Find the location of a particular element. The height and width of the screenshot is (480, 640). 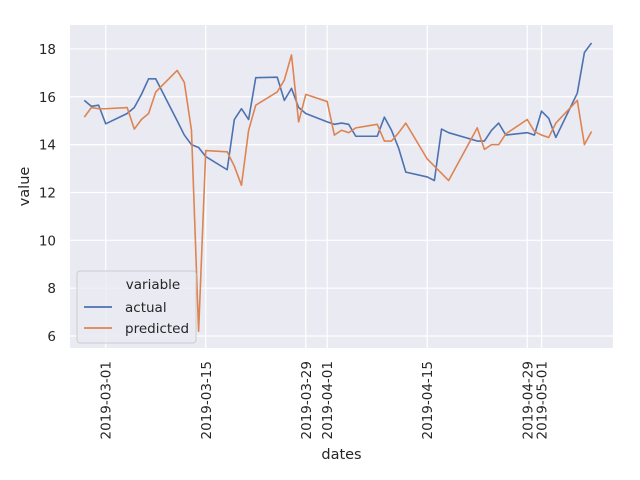

y-tick-label: 12 is located at coordinates (47, 193).